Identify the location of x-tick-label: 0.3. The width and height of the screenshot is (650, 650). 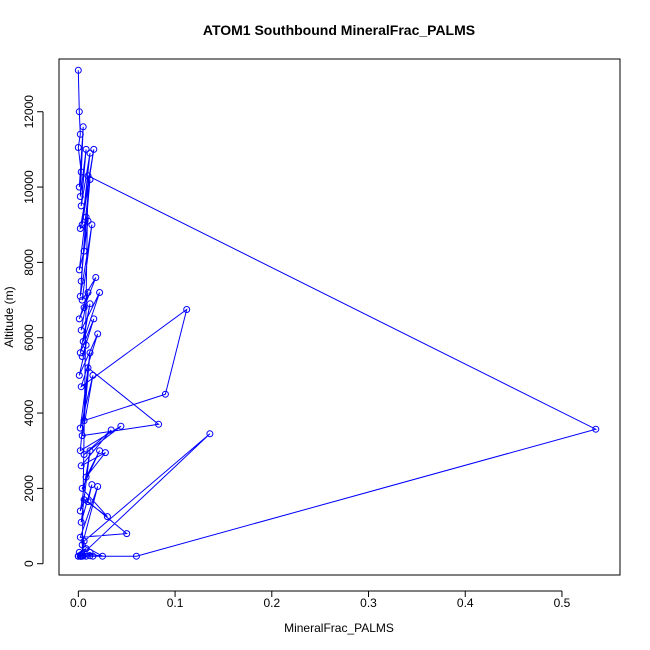
(368, 603).